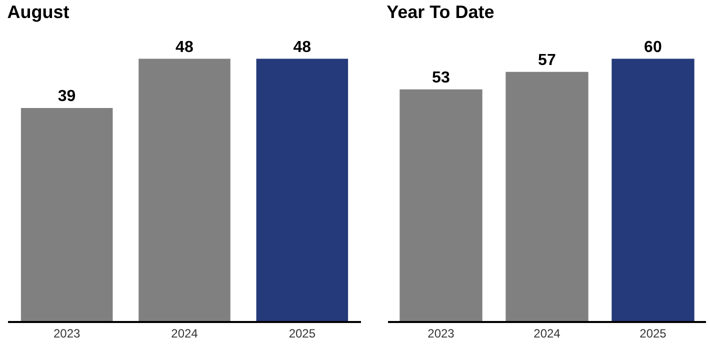  I want to click on data-label: 57, so click(547, 60).